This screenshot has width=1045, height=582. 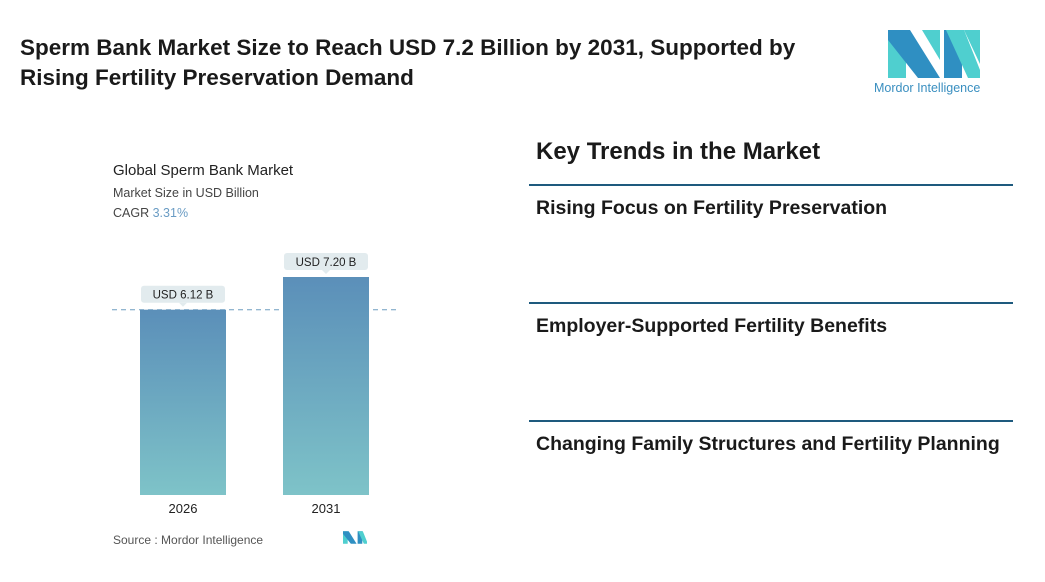 I want to click on logo-text: Mordor Intelligence, so click(x=927, y=88).